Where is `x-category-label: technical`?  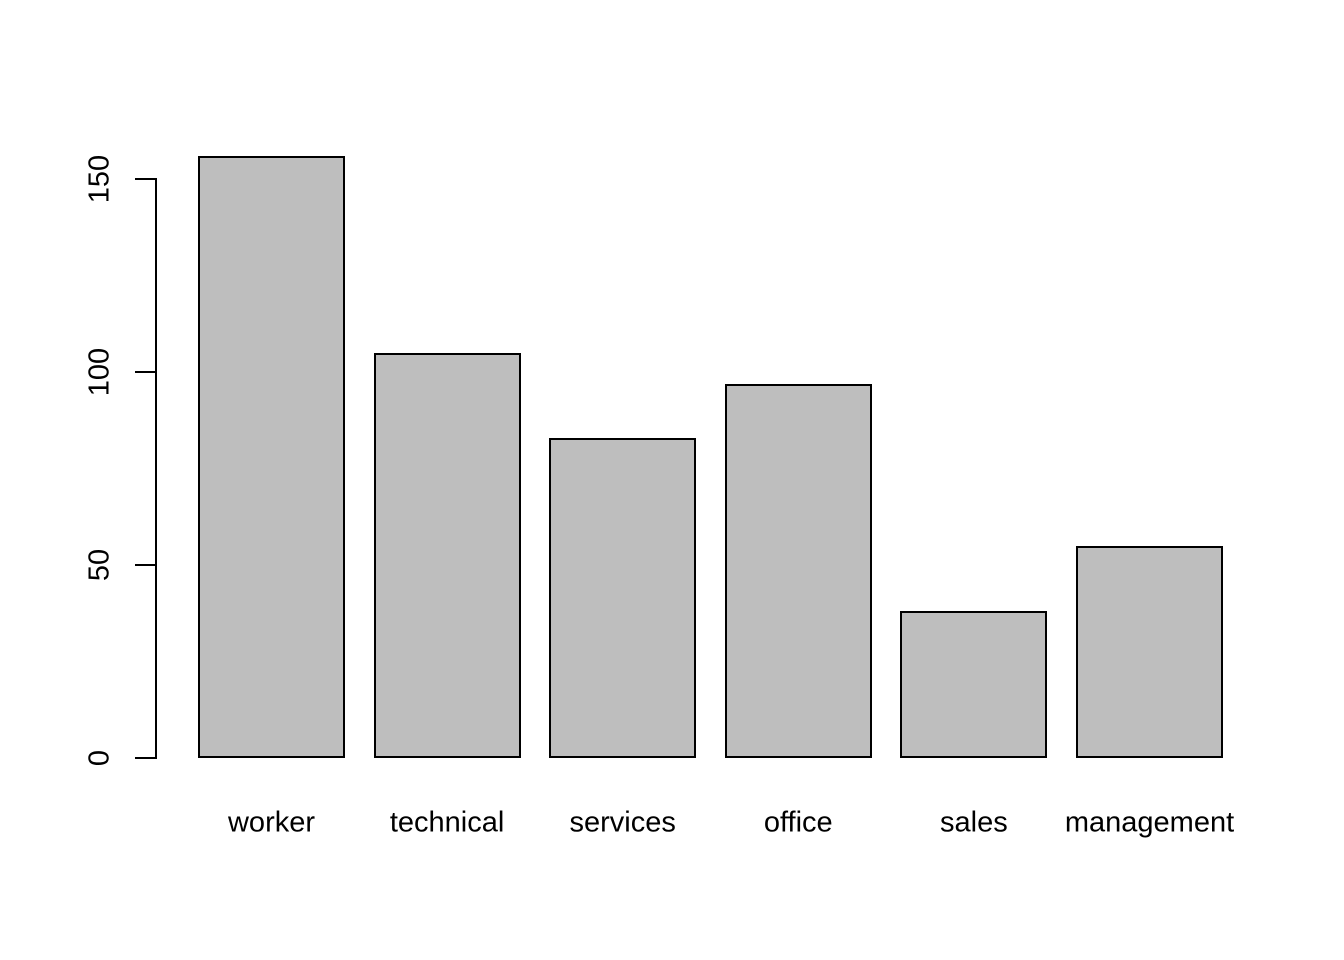
x-category-label: technical is located at coordinates (447, 822).